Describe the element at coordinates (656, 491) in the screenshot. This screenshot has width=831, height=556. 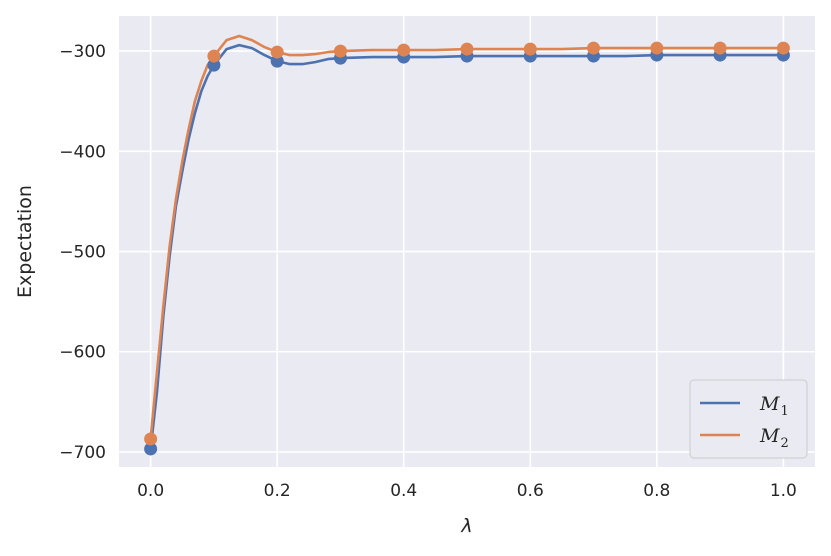
I see `x-tick-label: 0.8` at that location.